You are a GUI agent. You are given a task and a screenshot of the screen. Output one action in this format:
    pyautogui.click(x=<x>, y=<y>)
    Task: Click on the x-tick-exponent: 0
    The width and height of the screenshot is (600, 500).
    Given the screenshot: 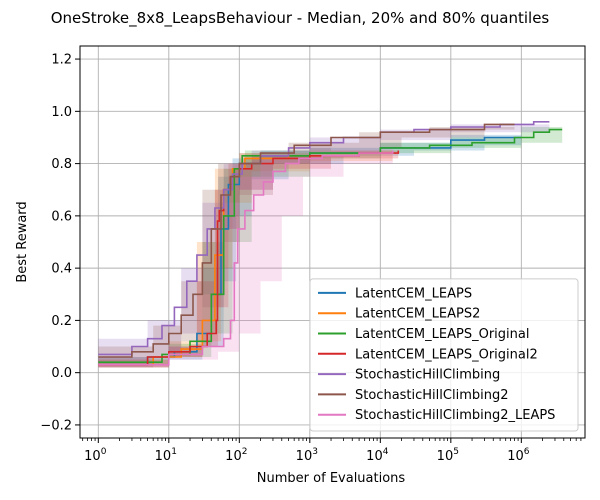 What is the action you would take?
    pyautogui.click(x=104, y=452)
    